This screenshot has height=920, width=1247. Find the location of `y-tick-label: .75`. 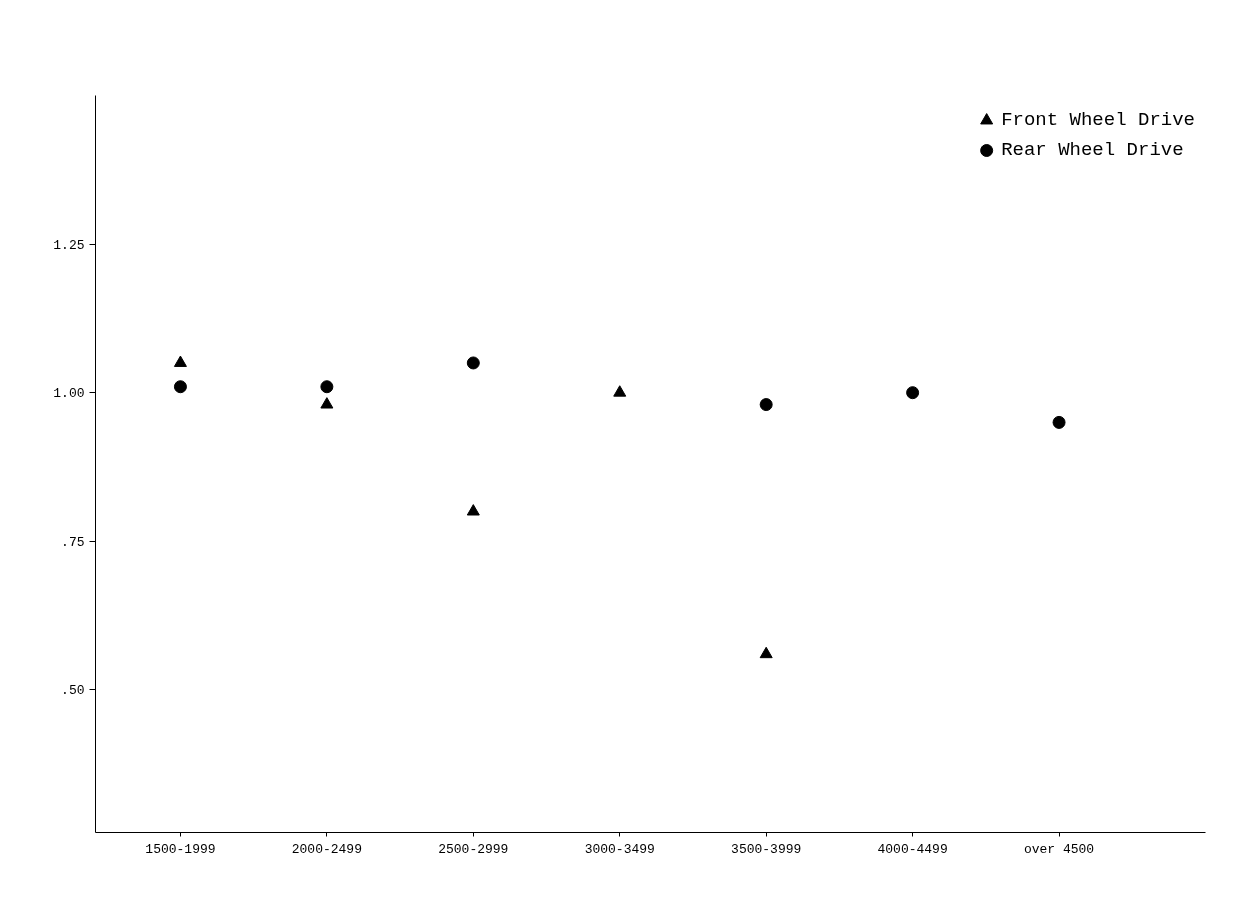

y-tick-label: .75 is located at coordinates (73, 542).